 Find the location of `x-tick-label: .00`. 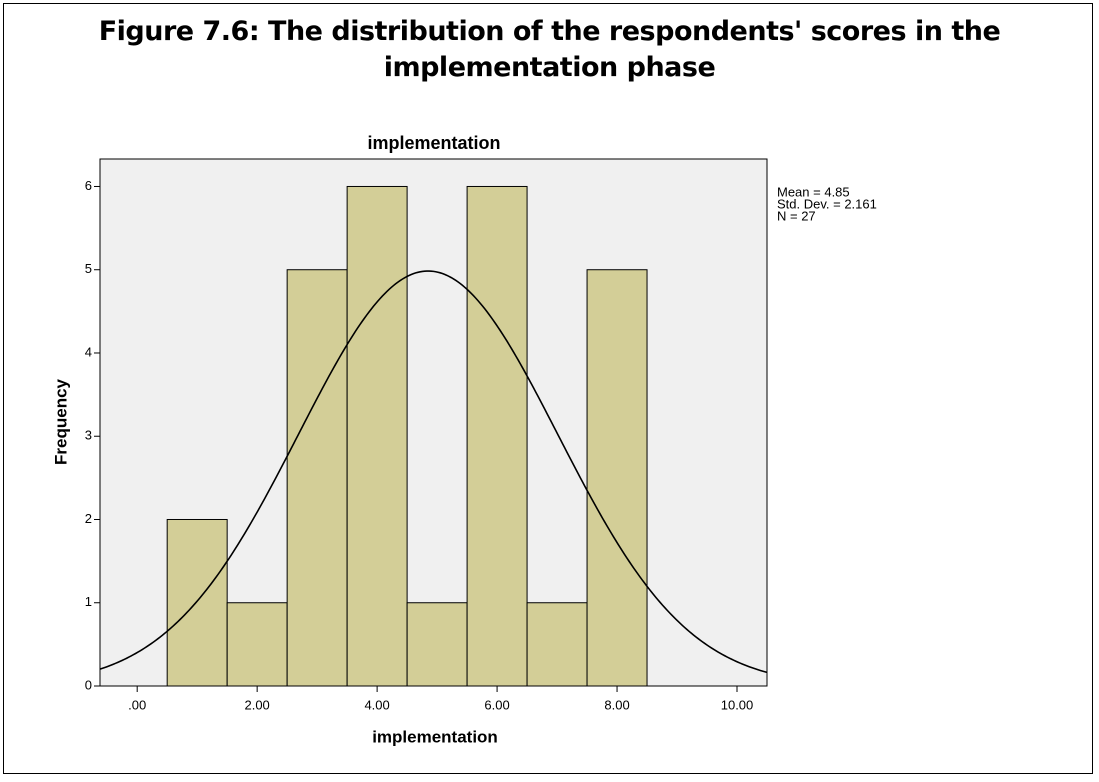

x-tick-label: .00 is located at coordinates (137, 704).